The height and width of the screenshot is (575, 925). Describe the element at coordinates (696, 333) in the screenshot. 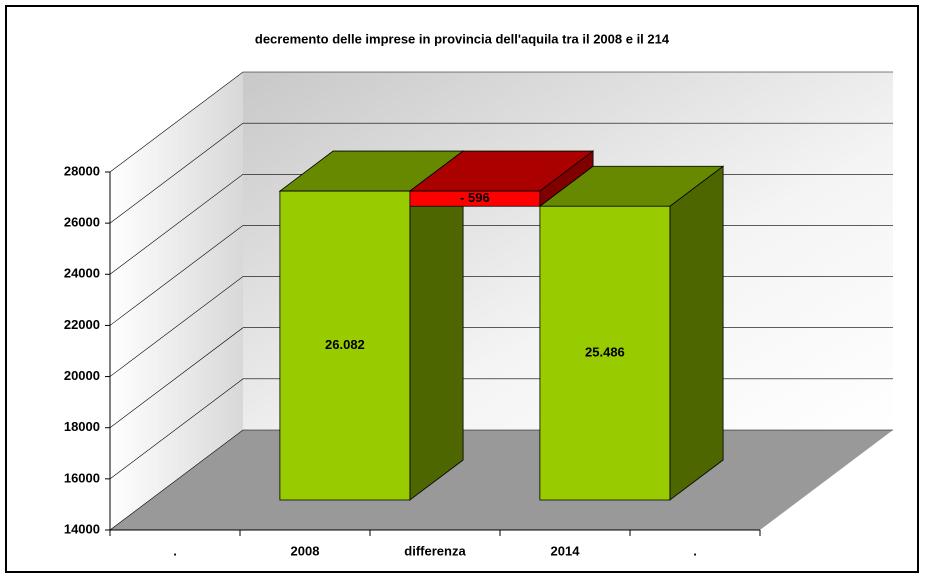

I see `bar-side` at that location.